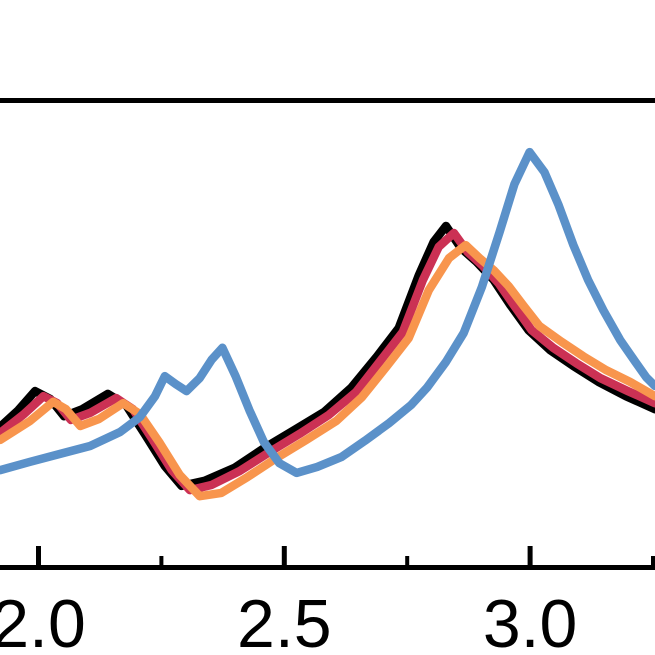 This screenshot has height=655, width=655. Describe the element at coordinates (43, 620) in the screenshot. I see `x-tick-label: 2.0` at that location.